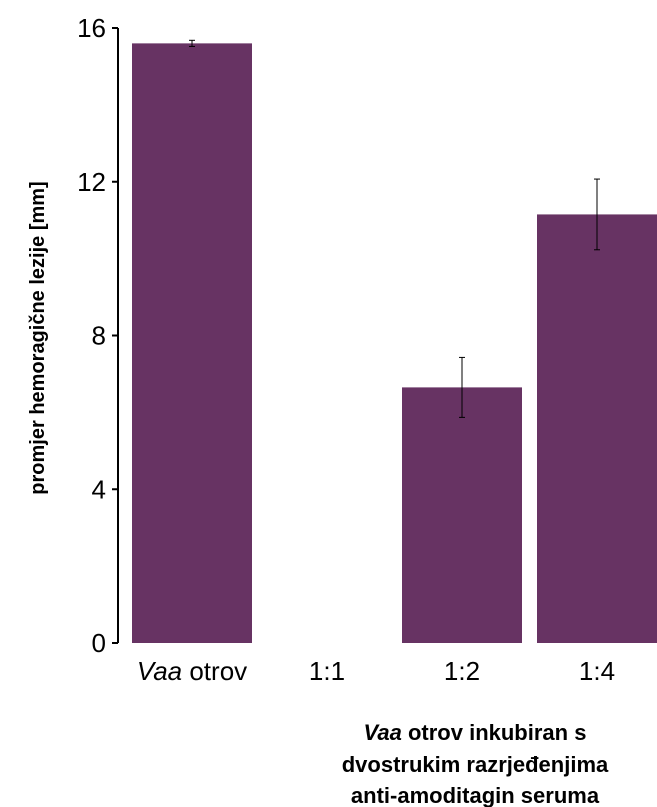 This screenshot has width=657, height=807. I want to click on text-part: 1:1, so click(327, 671).